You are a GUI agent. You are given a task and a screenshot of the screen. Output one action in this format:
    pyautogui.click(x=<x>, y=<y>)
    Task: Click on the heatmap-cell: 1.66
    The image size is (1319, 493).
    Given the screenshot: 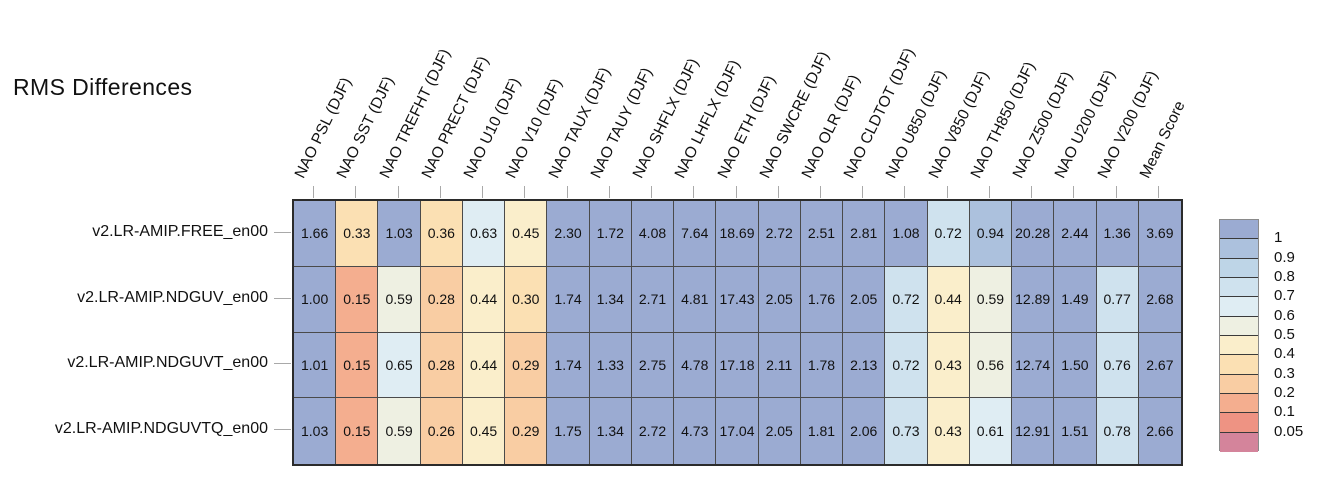 What is the action you would take?
    pyautogui.click(x=315, y=234)
    